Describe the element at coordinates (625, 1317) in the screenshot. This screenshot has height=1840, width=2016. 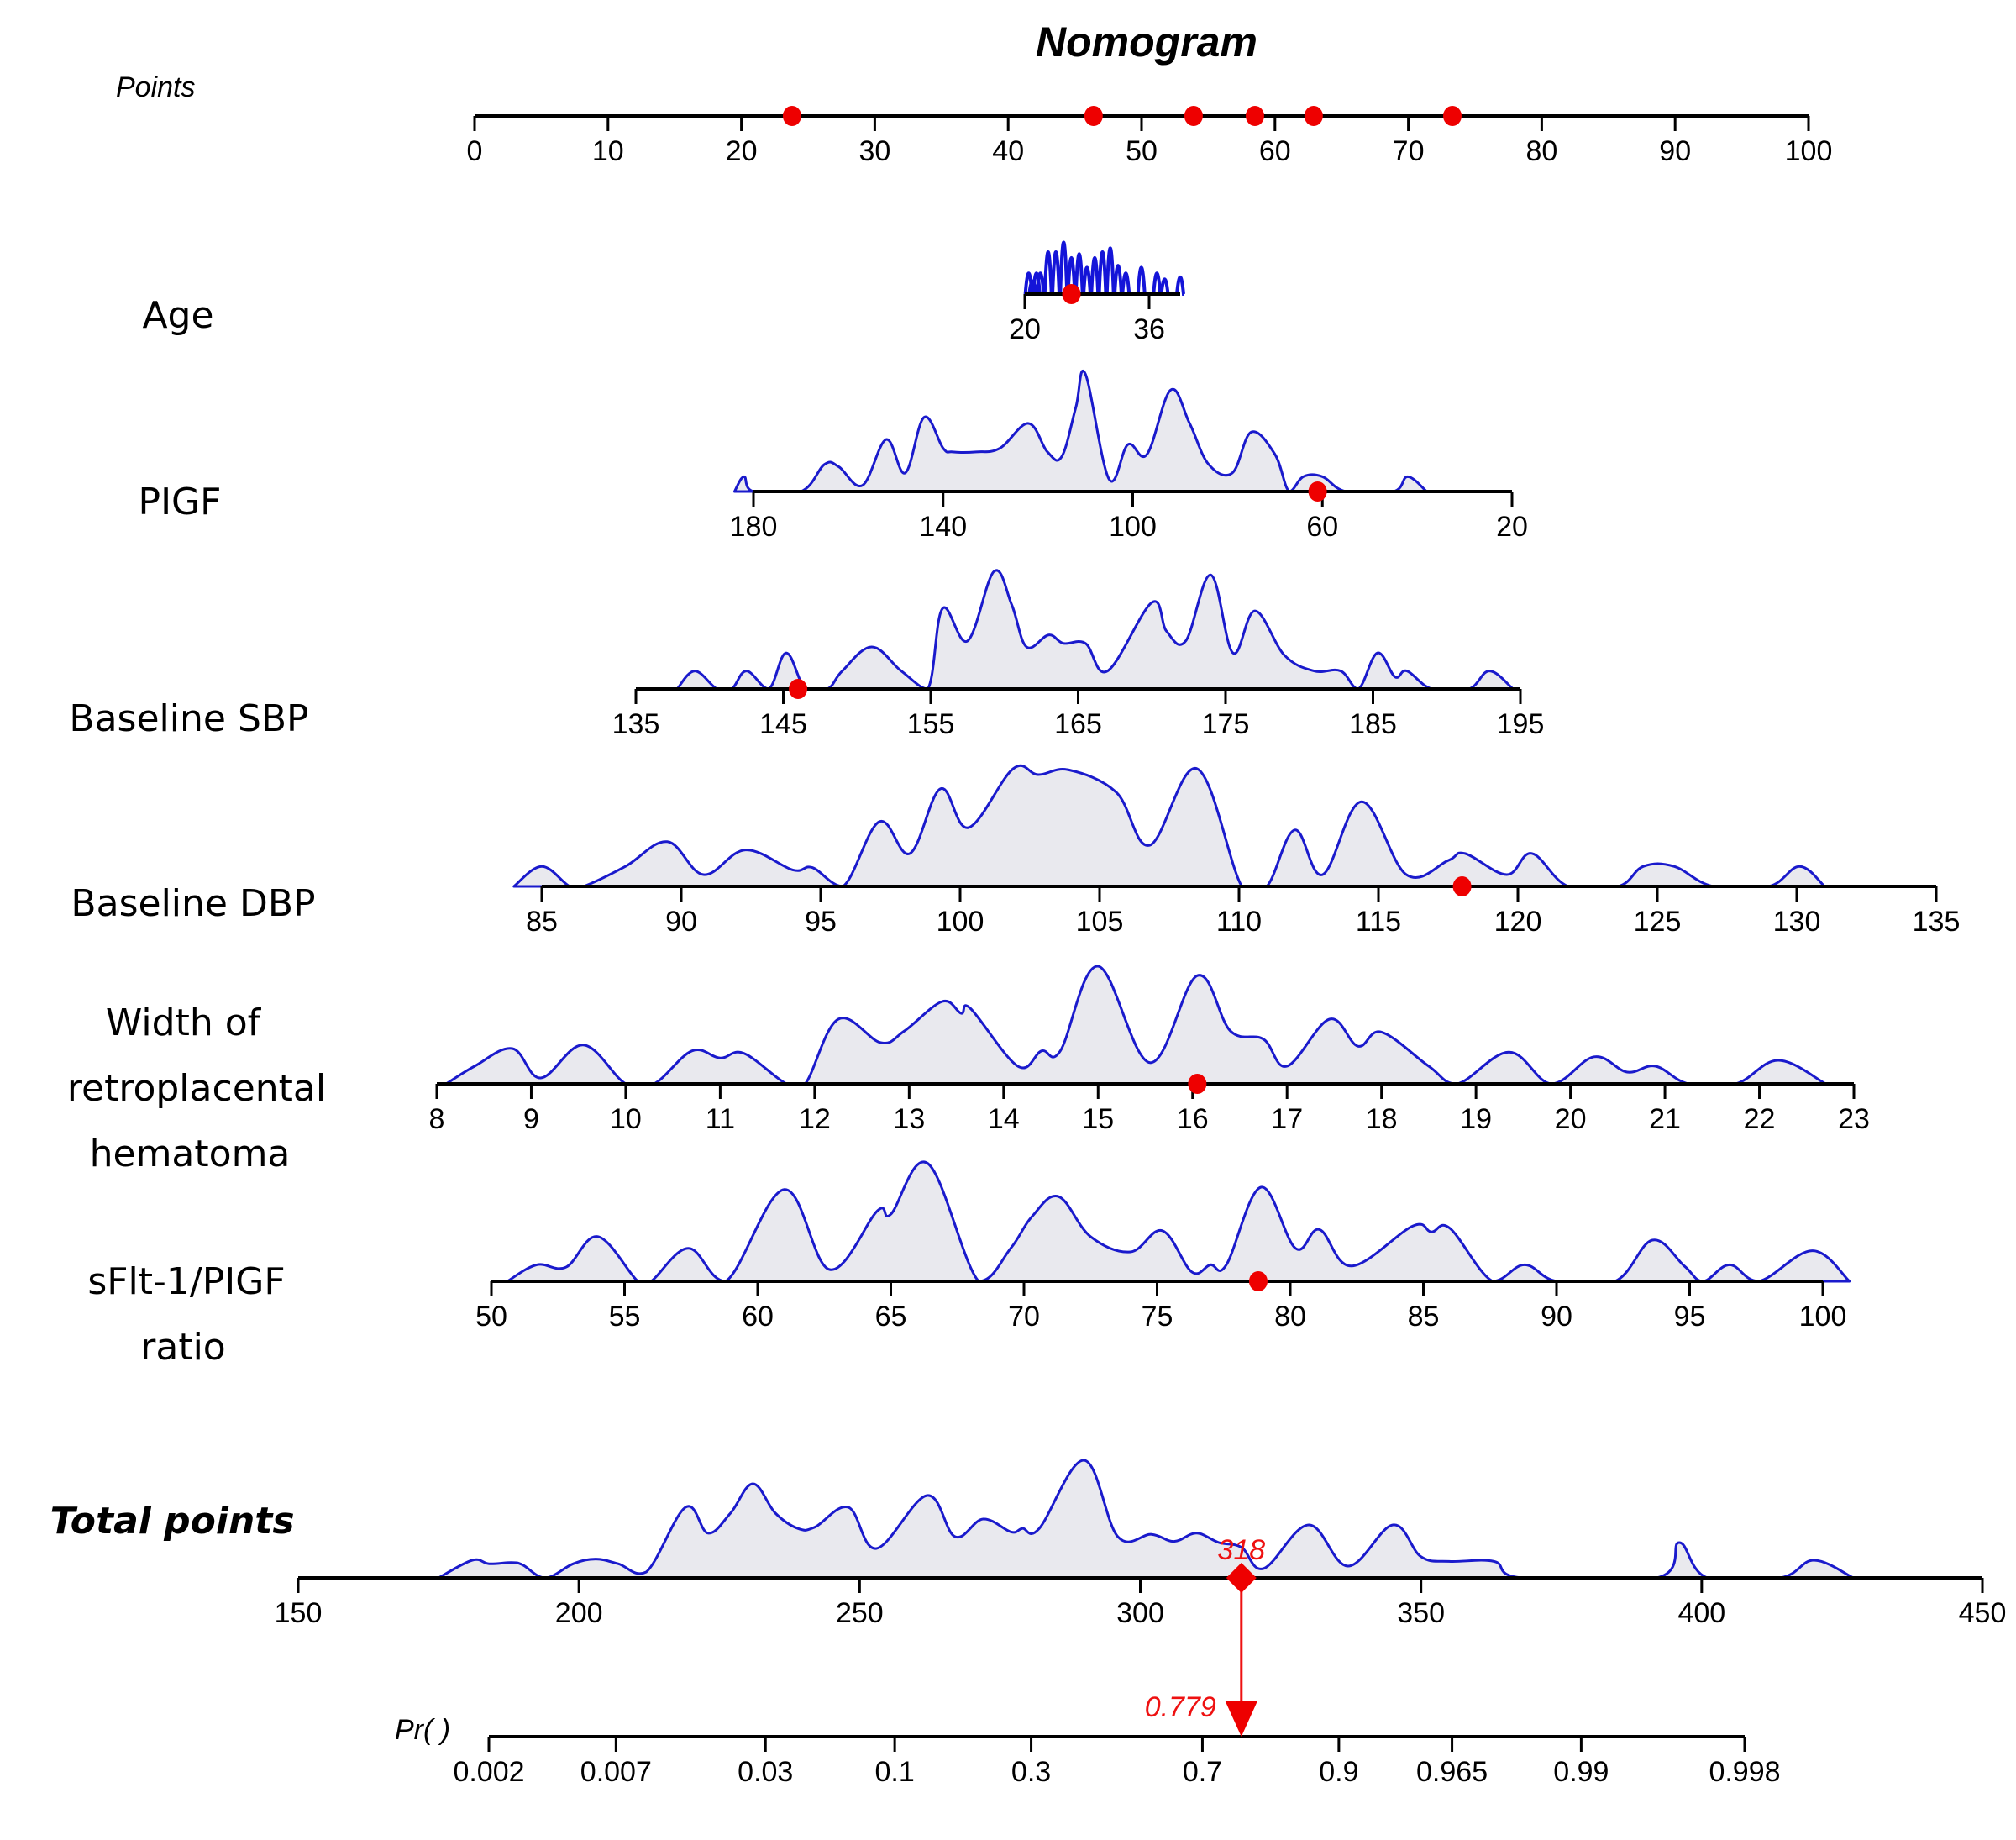
I see `sflt-pigf-ratio-axis-tick-label: 55` at that location.